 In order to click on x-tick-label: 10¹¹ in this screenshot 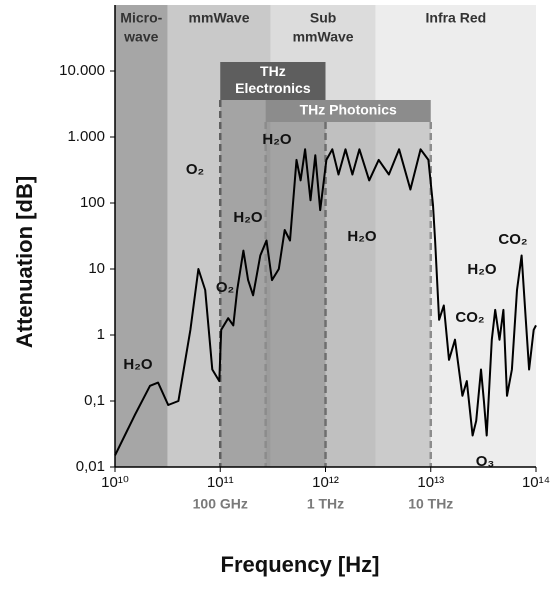, I will do `click(220, 482)`.